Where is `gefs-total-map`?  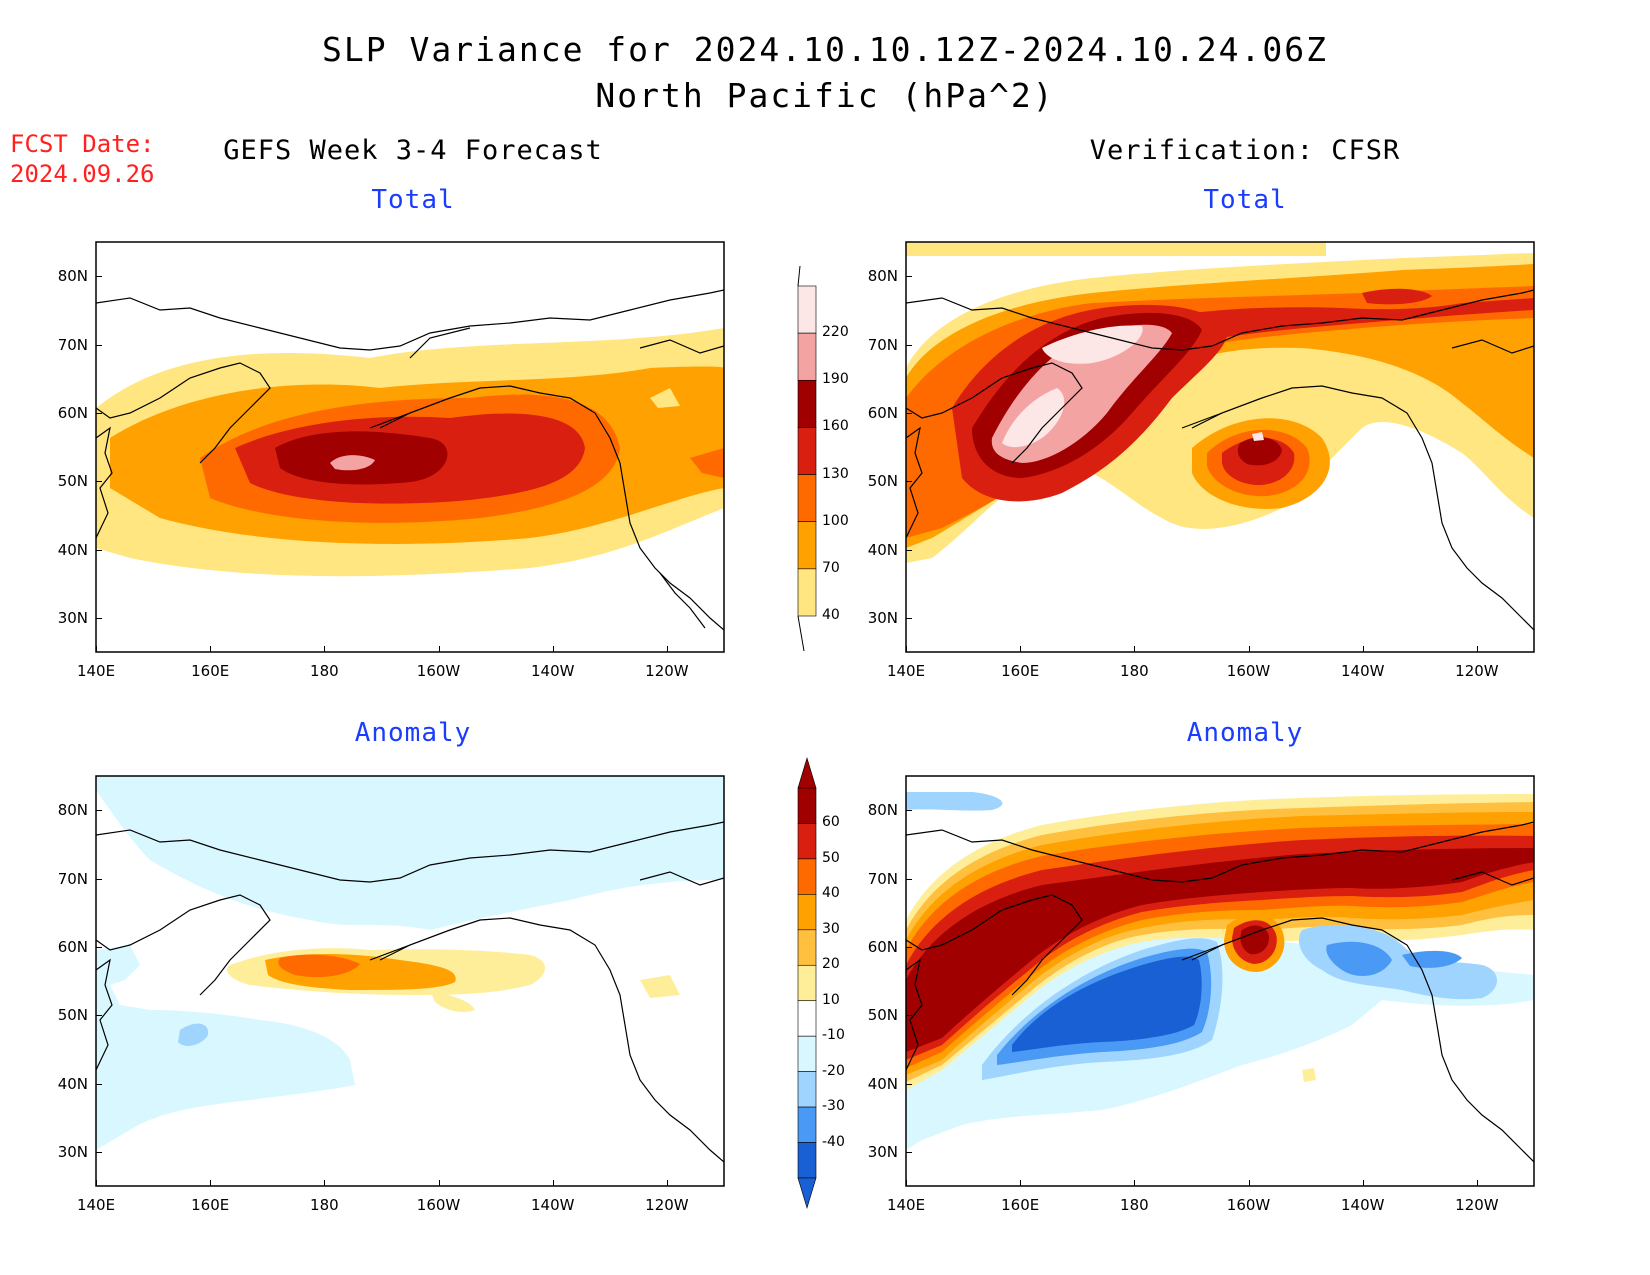 gefs-total-map is located at coordinates (390, 465).